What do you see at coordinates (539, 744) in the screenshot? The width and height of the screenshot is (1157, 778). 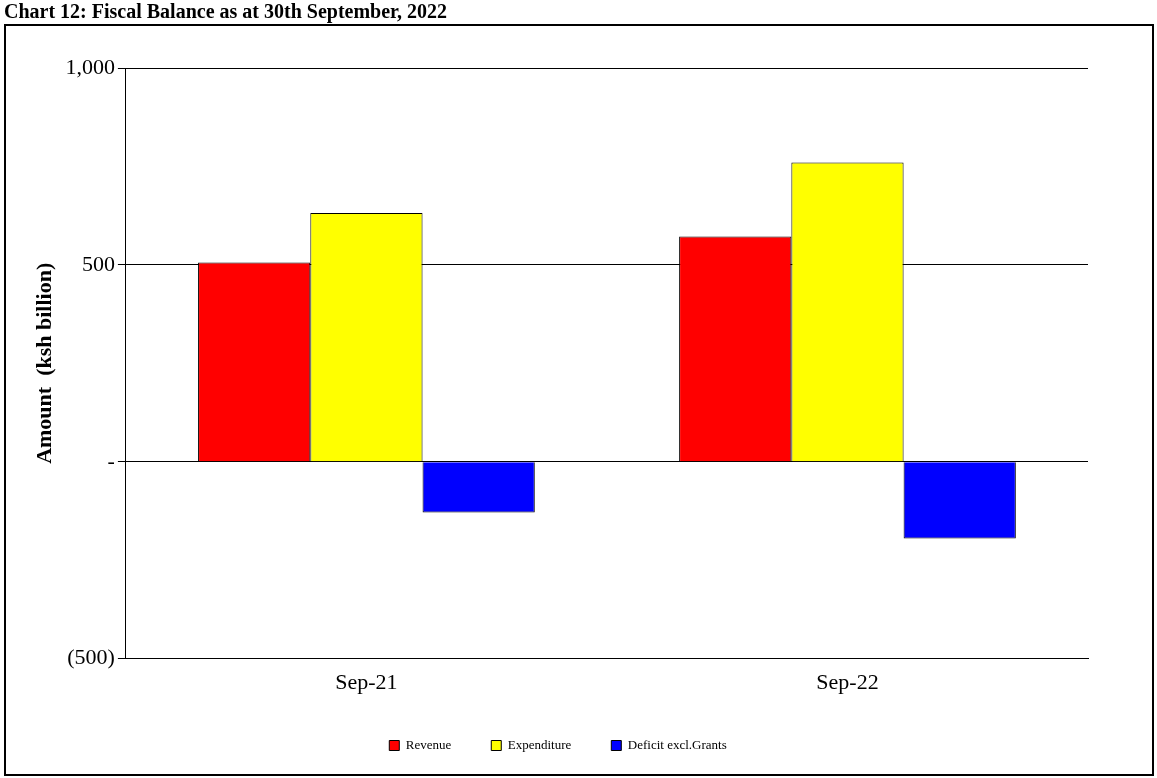 I see `legend-label: Expenditure` at bounding box center [539, 744].